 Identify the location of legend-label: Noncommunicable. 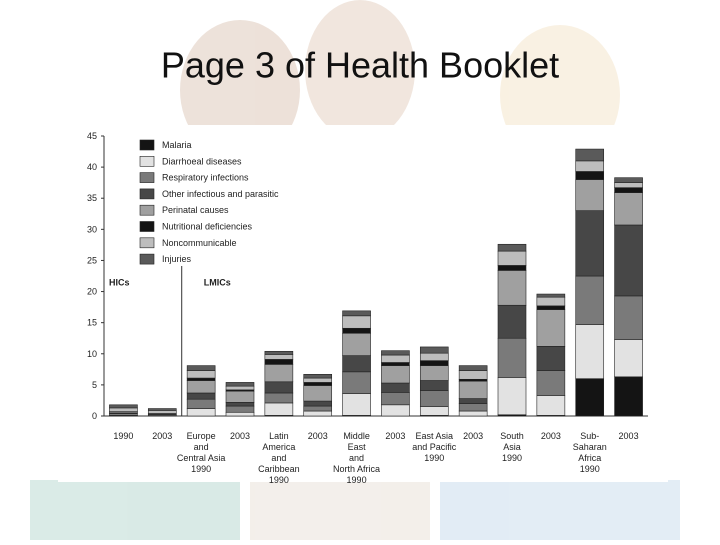
(199, 243).